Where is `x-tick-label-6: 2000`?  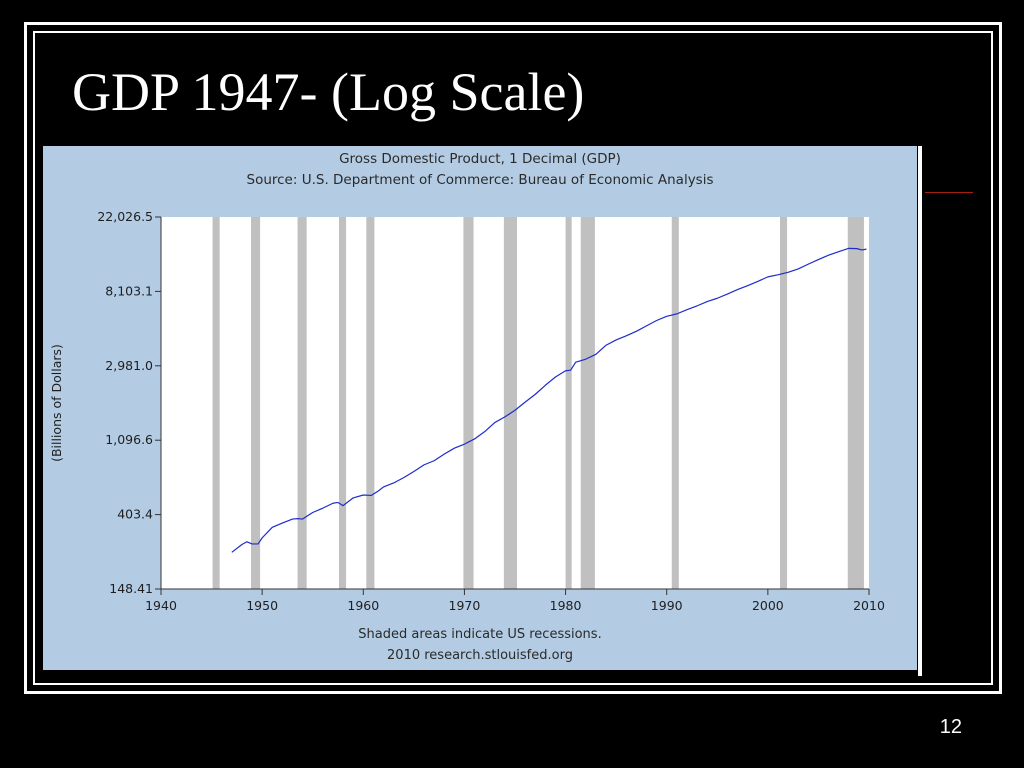 x-tick-label-6: 2000 is located at coordinates (768, 605).